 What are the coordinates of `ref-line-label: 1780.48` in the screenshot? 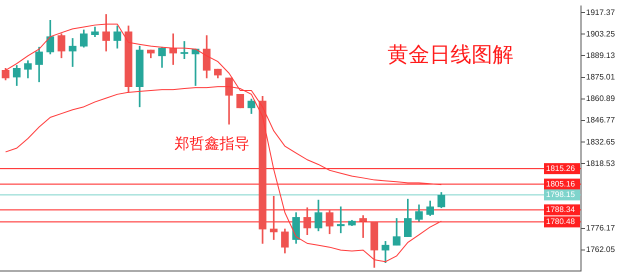 It's located at (561, 221).